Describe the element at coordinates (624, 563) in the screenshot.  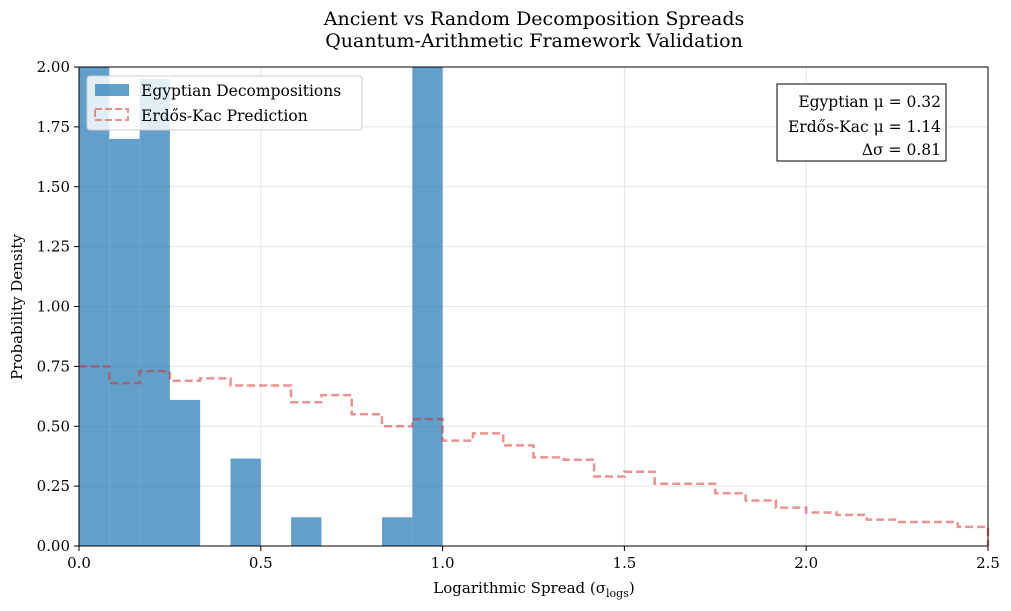
I see `x-tick-label: 1.5` at that location.